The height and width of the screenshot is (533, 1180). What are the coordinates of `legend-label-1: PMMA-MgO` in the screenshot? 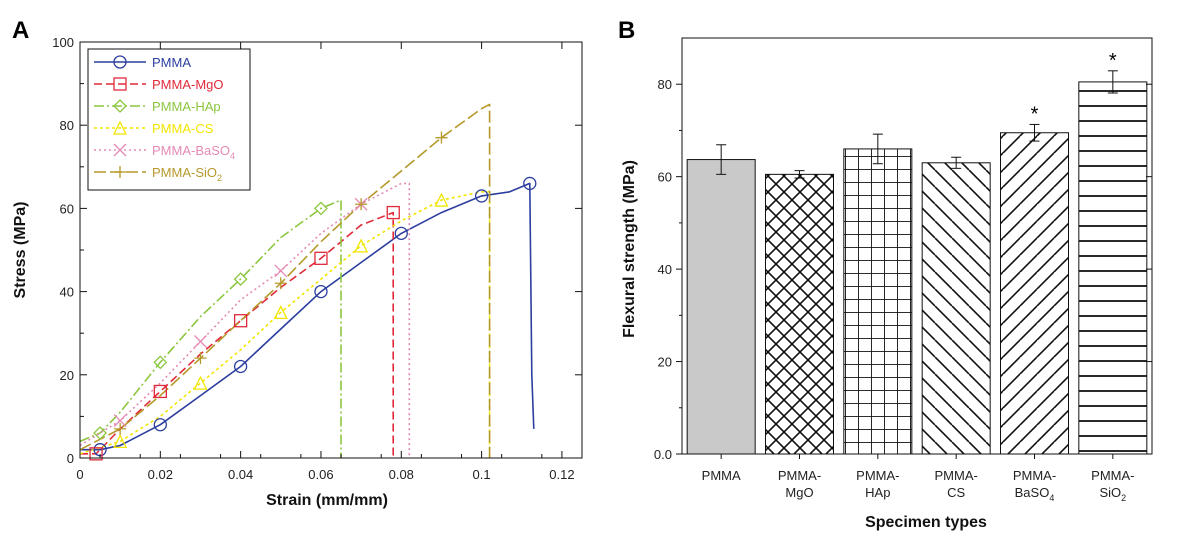 It's located at (188, 84).